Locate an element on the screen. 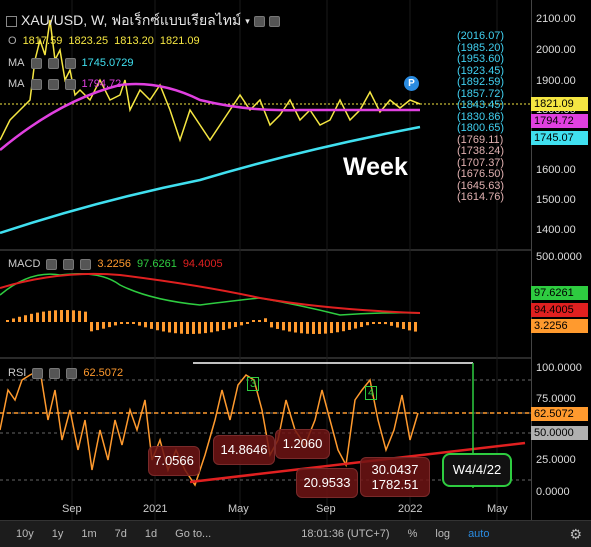 This screenshot has width=591, height=547. macd-header: MACD 3.2256 97.6261 94.4005 is located at coordinates (115, 264).